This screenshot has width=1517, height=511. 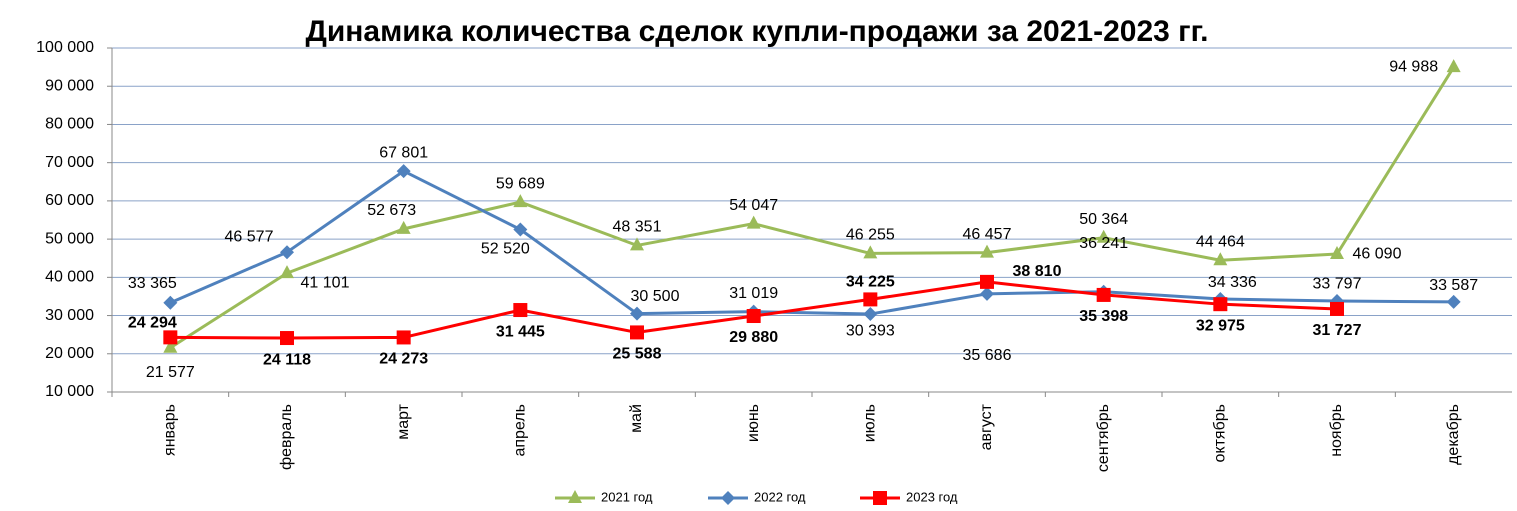 What do you see at coordinates (152, 283) in the screenshot?
I see `data-label: 33 365` at bounding box center [152, 283].